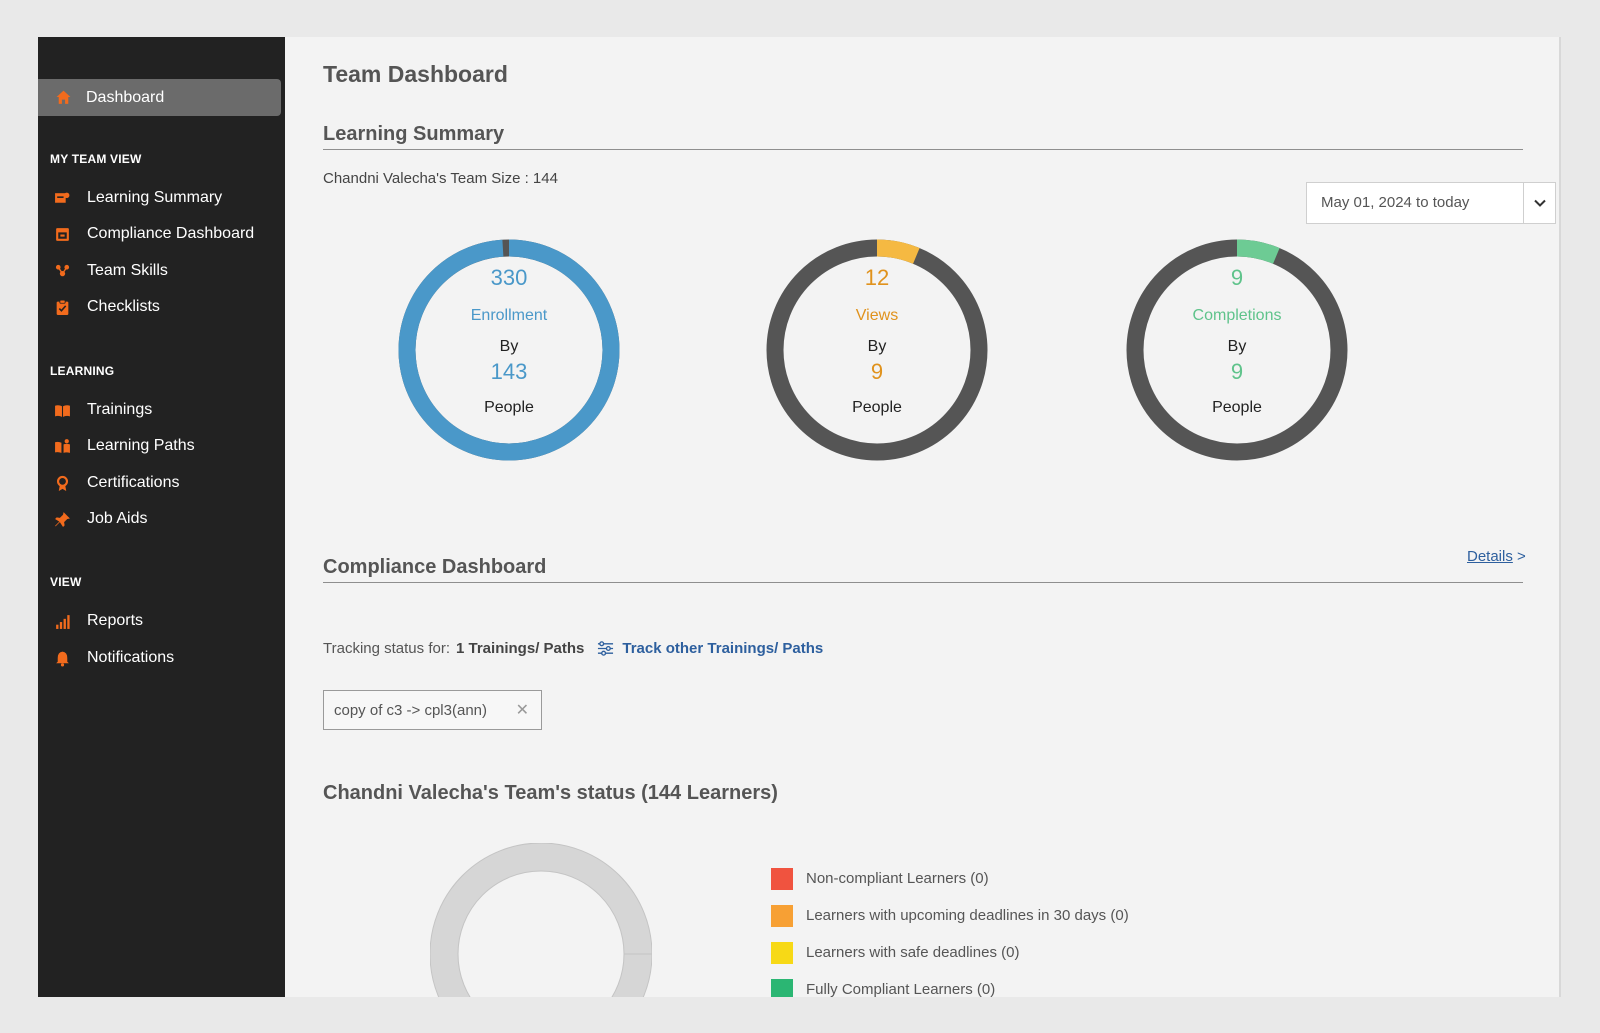 The height and width of the screenshot is (1033, 1600). I want to click on calendar-icon, so click(62, 234).